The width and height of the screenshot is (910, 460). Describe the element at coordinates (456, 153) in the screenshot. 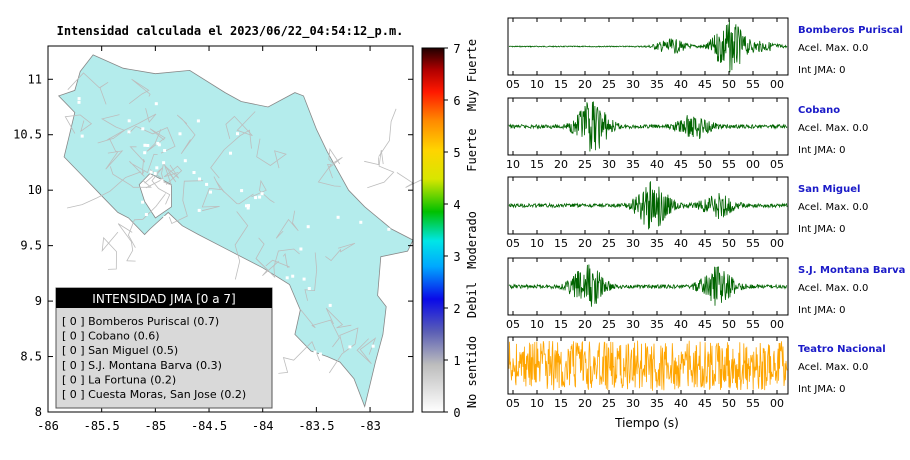

I see `colorbar-tick-label: 5` at that location.